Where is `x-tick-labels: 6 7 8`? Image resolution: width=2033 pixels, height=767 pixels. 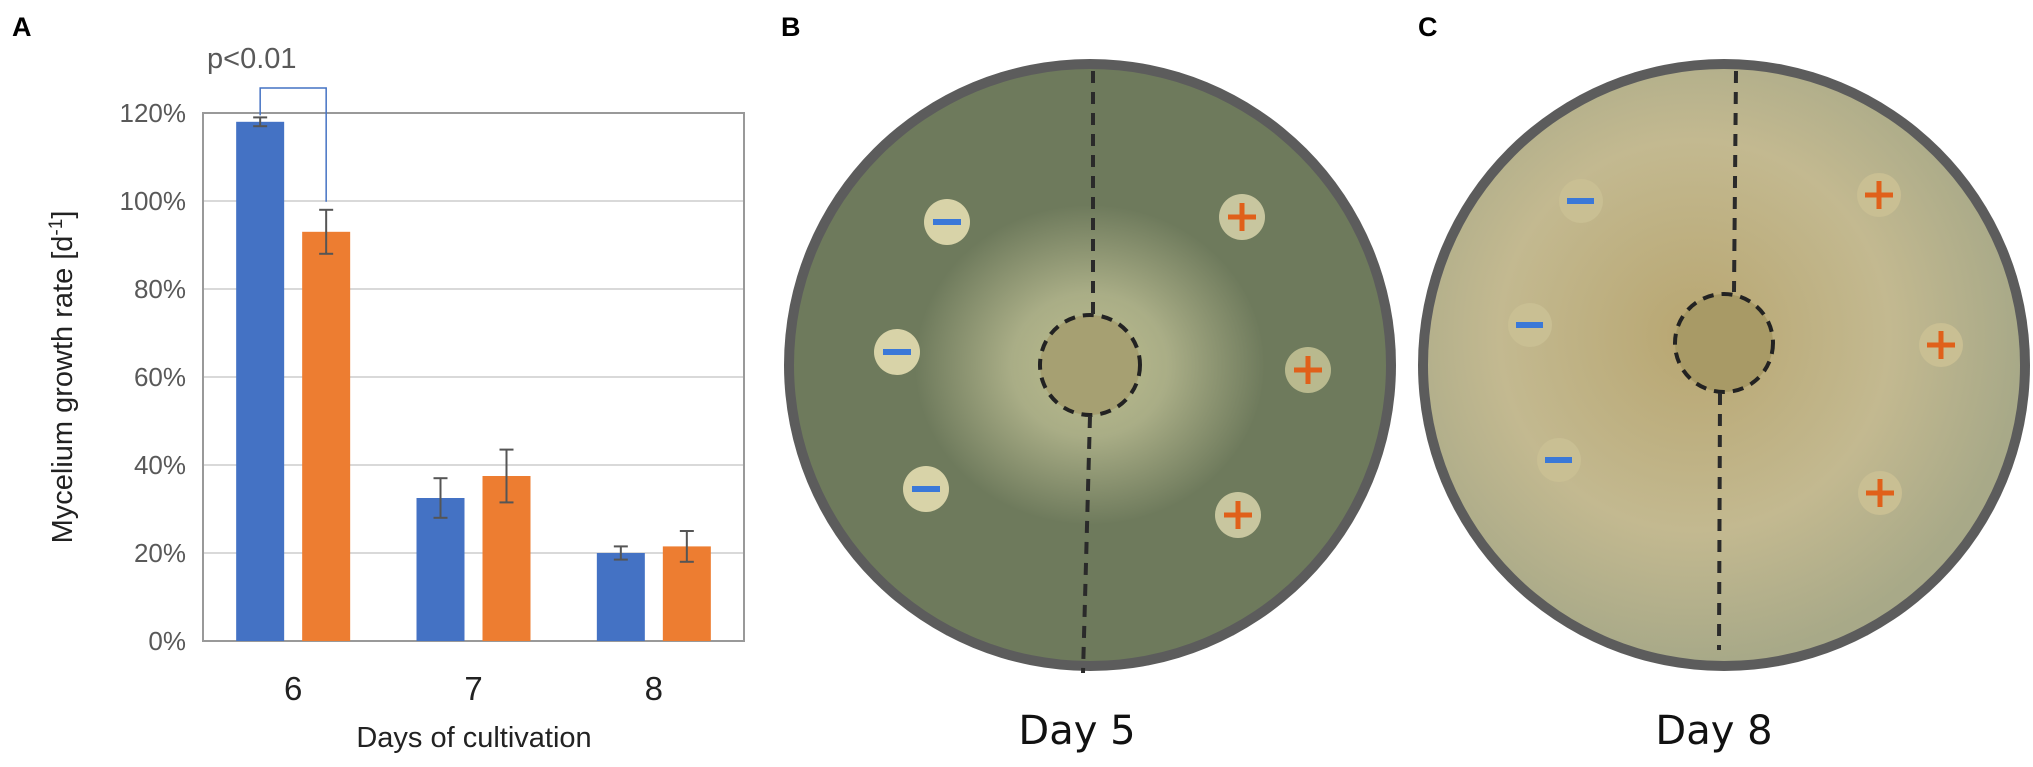 x-tick-labels: 6 7 8 is located at coordinates (473, 688).